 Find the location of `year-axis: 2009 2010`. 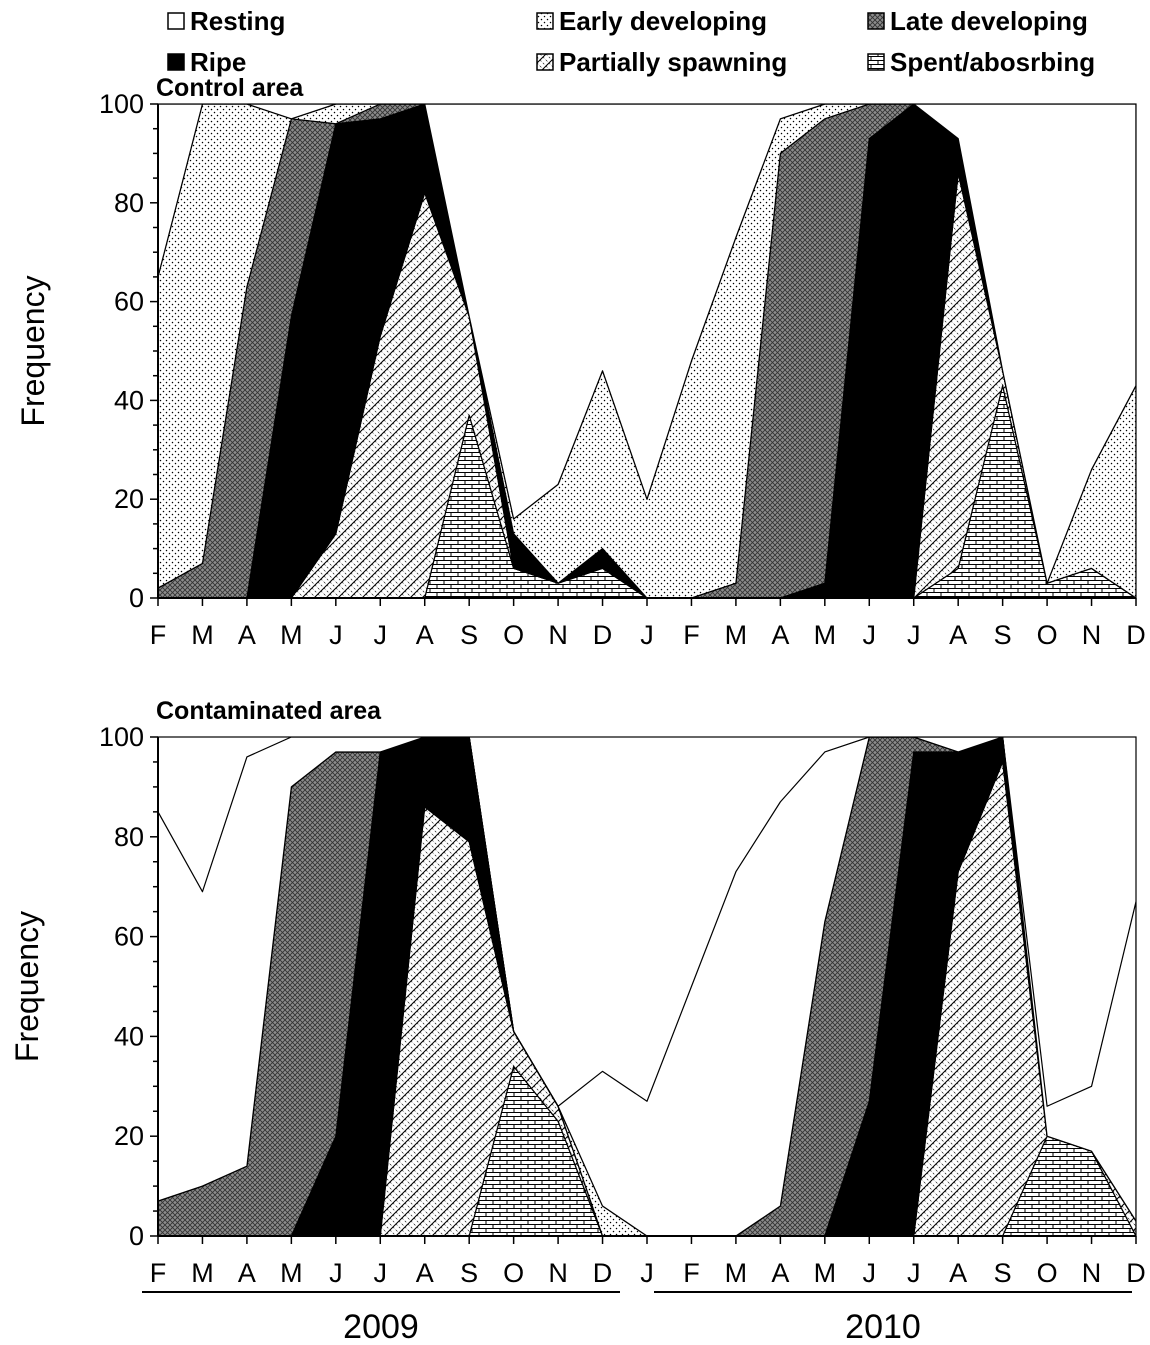

year-axis: 2009 2010 is located at coordinates (637, 1318).